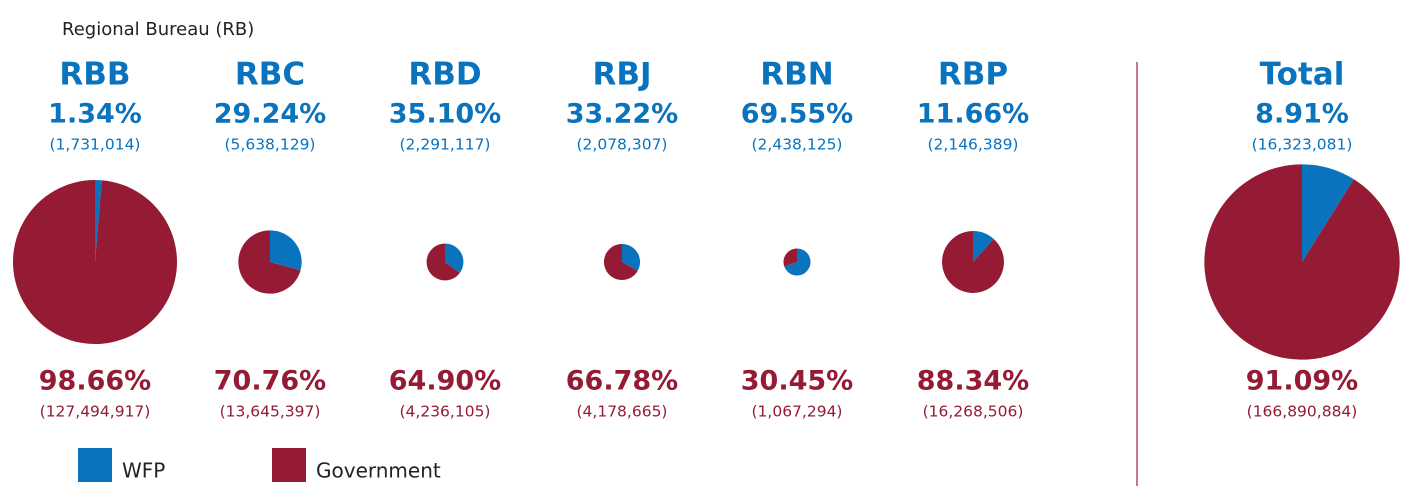  I want to click on count-label: (2,291,117), so click(445, 145).